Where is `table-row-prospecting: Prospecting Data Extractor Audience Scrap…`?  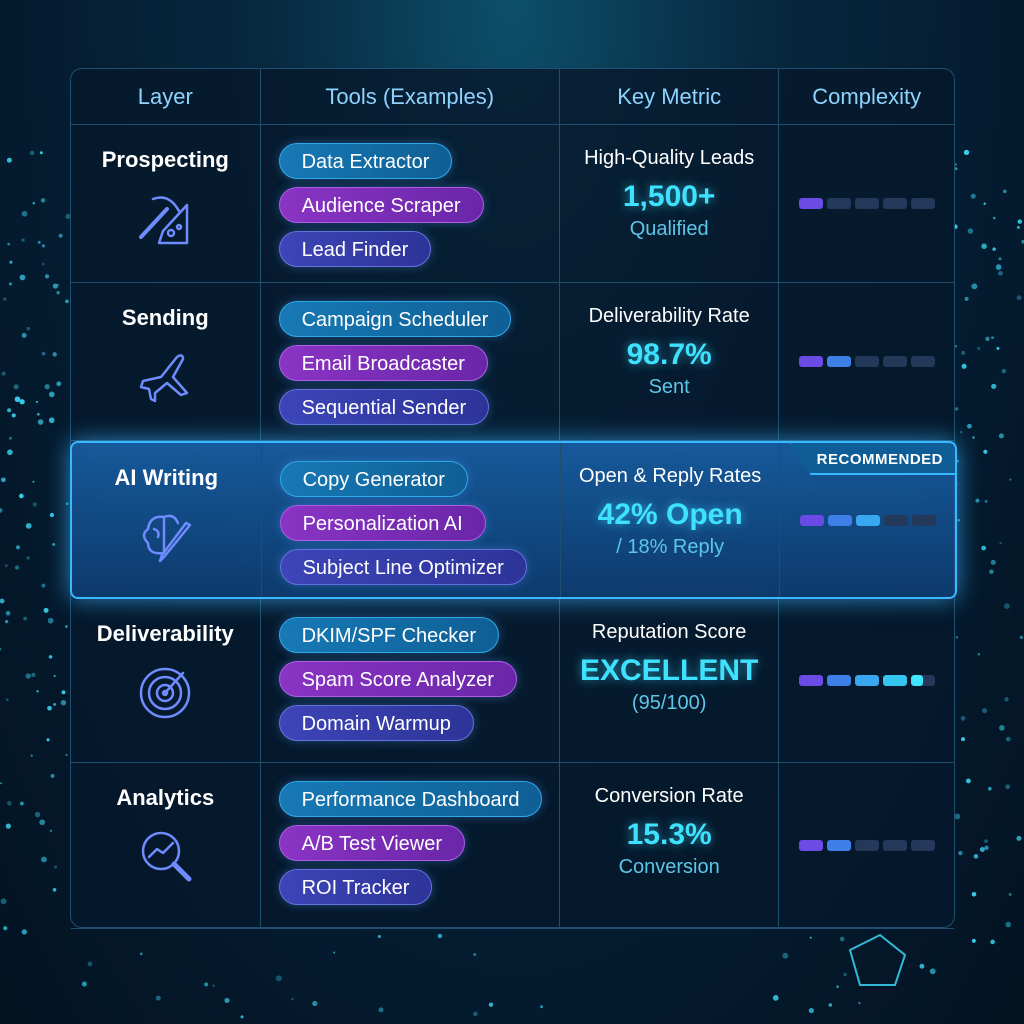 table-row-prospecting: Prospecting Data Extractor Audience Scrap… is located at coordinates (512, 204).